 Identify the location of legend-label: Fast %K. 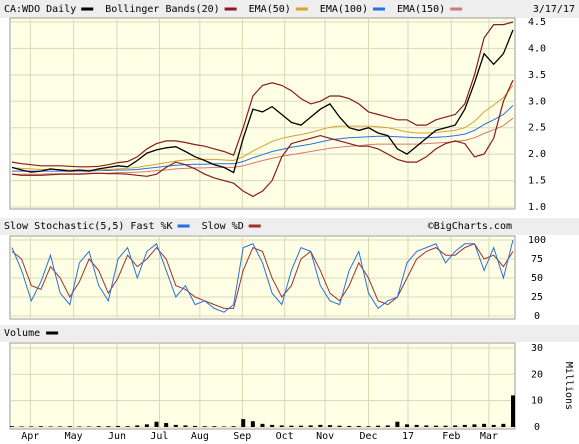
(151, 226).